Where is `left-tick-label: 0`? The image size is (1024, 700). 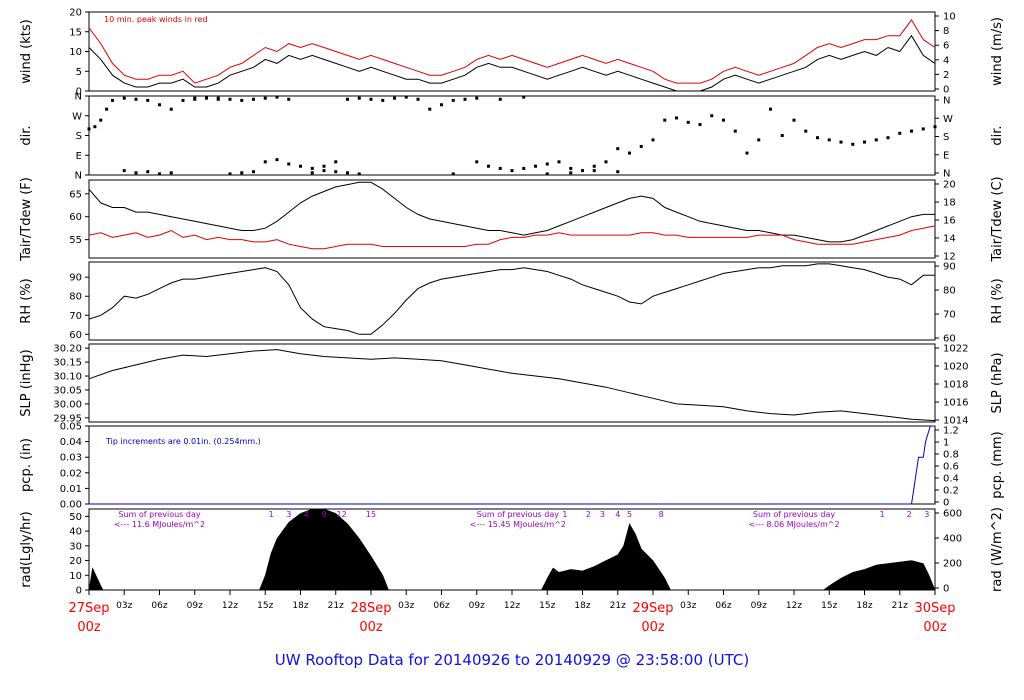 left-tick-label: 0 is located at coordinates (79, 591).